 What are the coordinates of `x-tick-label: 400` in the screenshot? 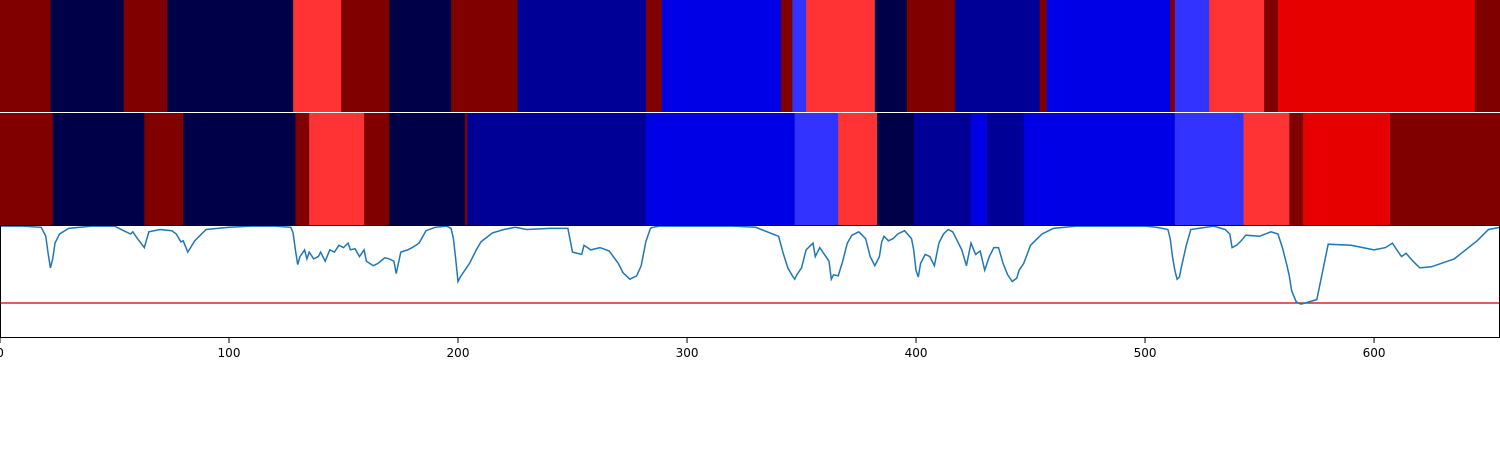 It's located at (916, 353).